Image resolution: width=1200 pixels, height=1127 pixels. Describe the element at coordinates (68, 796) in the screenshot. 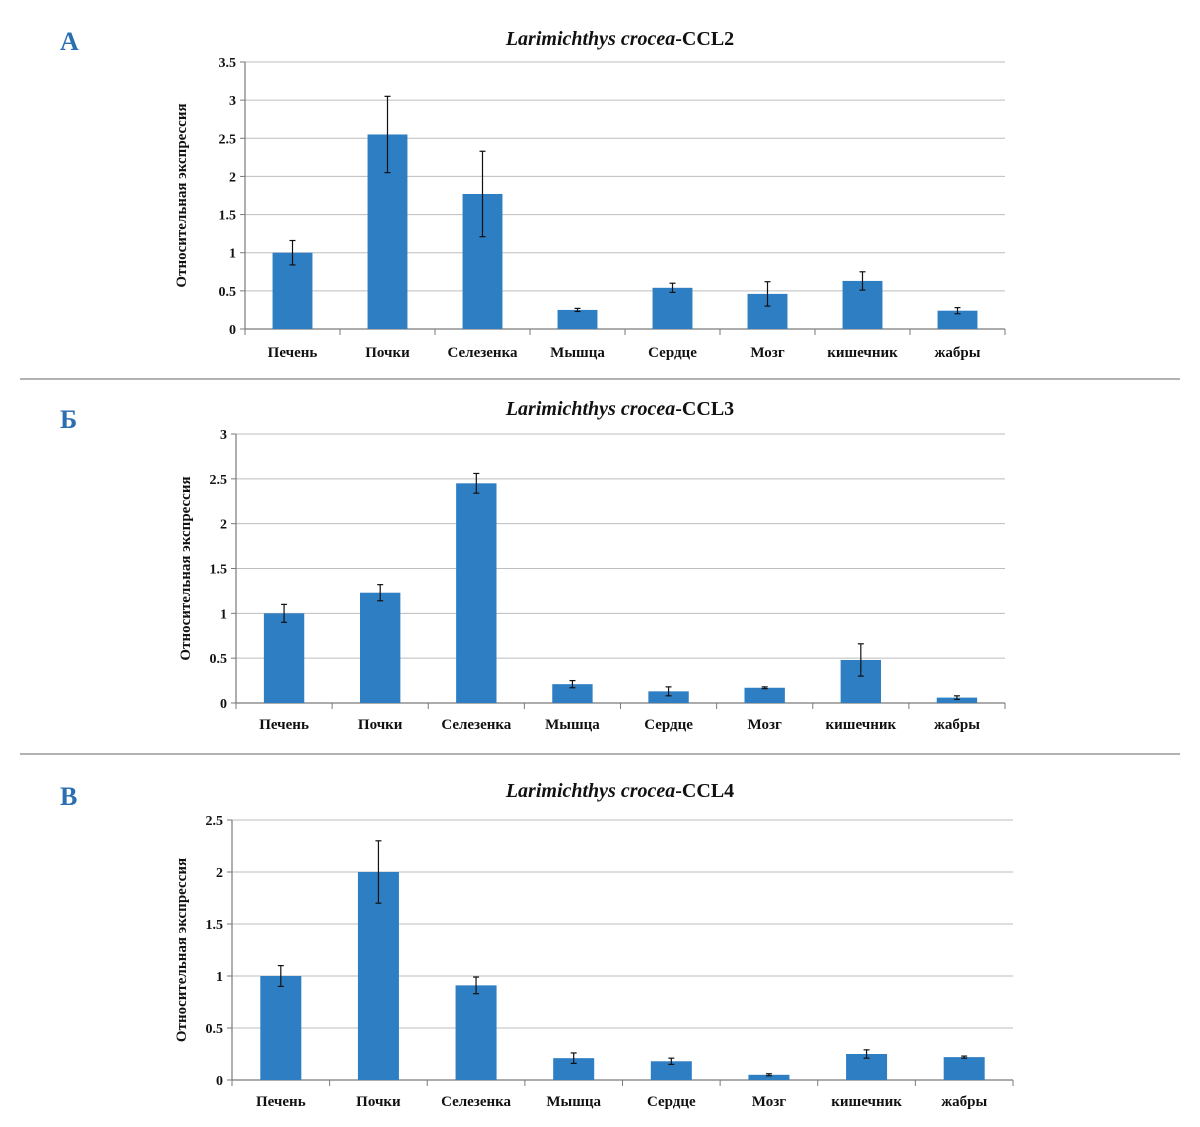

I see `panel-letter: В` at that location.